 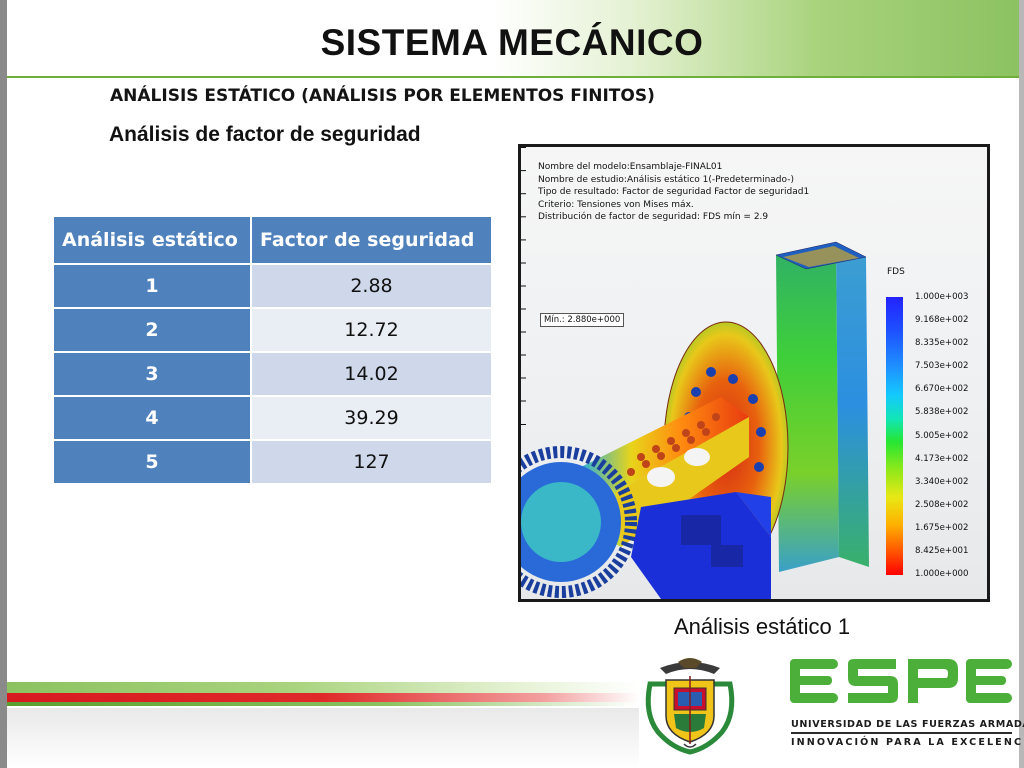 What do you see at coordinates (942, 458) in the screenshot?
I see `legend-value: 4.173e+002` at bounding box center [942, 458].